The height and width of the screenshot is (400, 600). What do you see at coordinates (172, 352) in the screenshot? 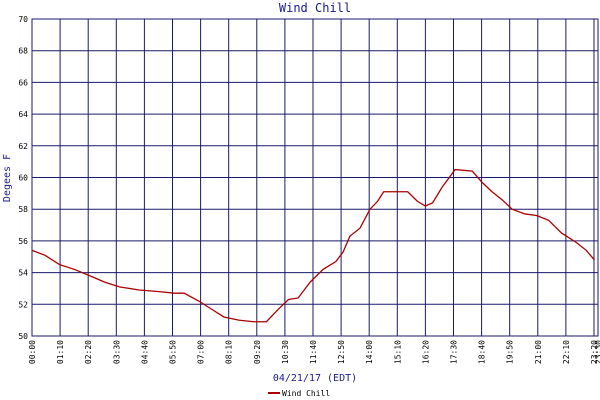
I see `x-tick-label: 05:50` at bounding box center [172, 352].